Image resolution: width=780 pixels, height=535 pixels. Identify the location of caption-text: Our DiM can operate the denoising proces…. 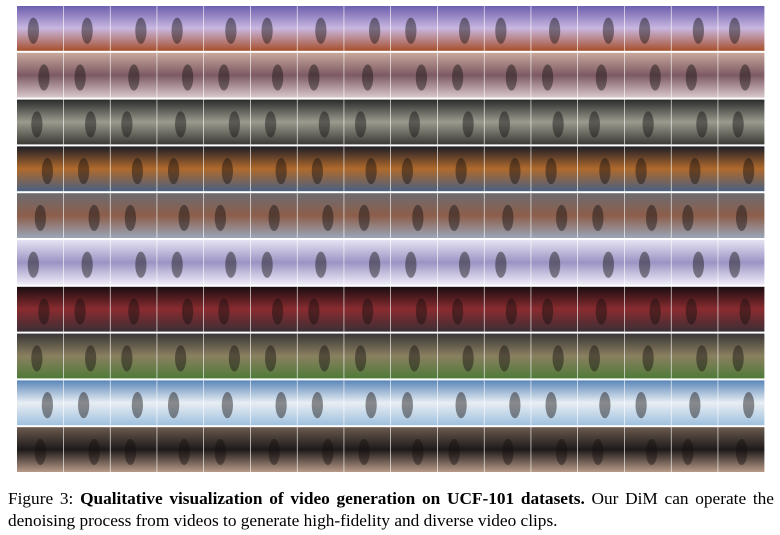
(391, 509).